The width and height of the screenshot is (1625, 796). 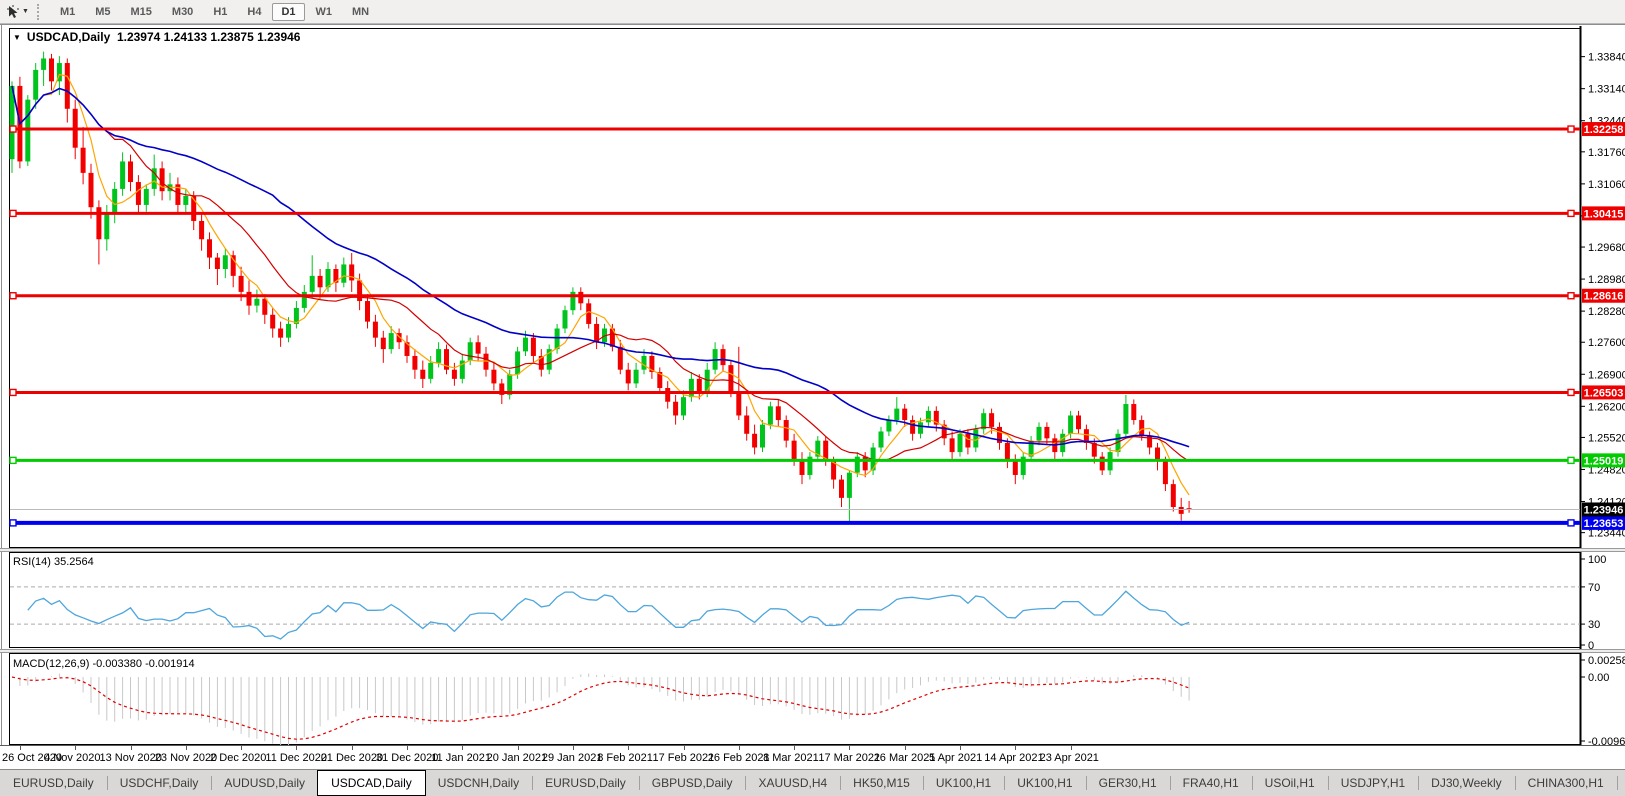 What do you see at coordinates (478, 783) in the screenshot?
I see `symbol-tab-usdcnh-daily: USDCNH,Daily` at bounding box center [478, 783].